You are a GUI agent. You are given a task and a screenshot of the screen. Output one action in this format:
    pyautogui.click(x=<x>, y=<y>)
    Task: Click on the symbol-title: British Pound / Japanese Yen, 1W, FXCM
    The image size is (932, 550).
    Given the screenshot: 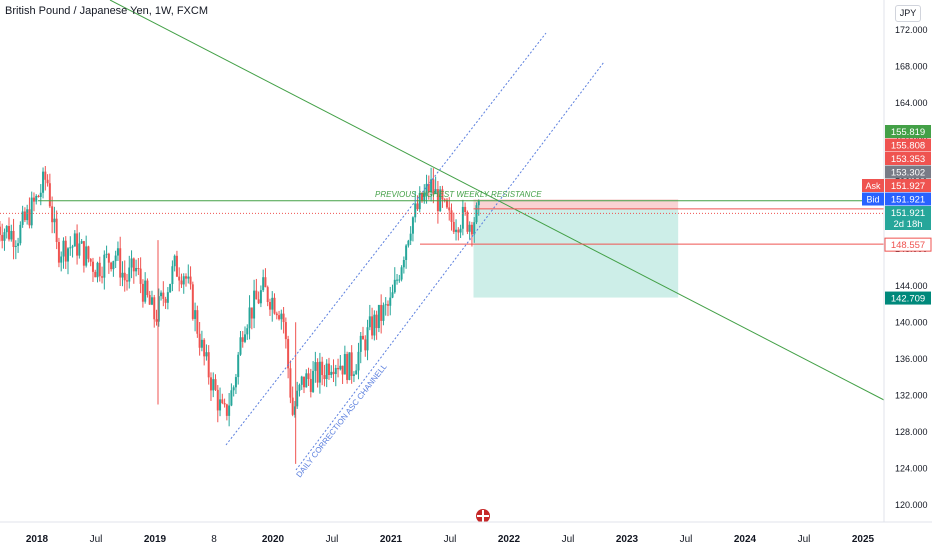 What is the action you would take?
    pyautogui.click(x=107, y=11)
    